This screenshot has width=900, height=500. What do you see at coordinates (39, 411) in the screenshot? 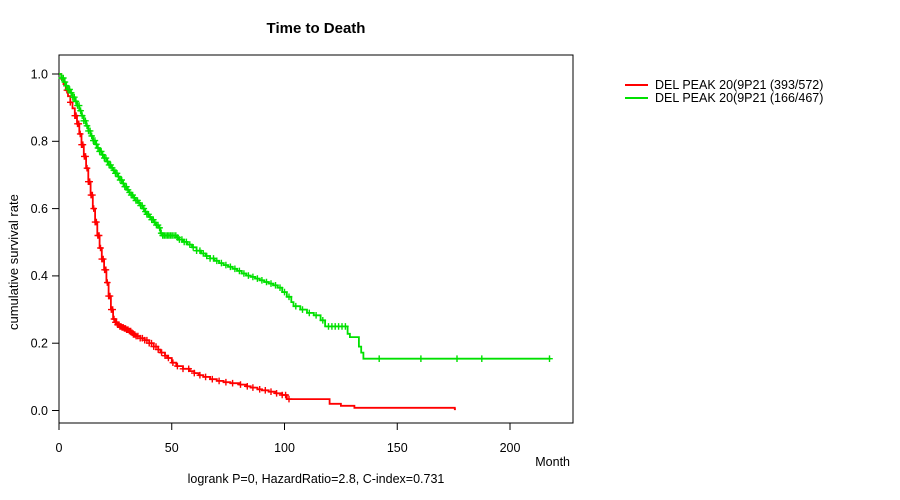
I see `y-tick-label: 0.0` at bounding box center [39, 411].